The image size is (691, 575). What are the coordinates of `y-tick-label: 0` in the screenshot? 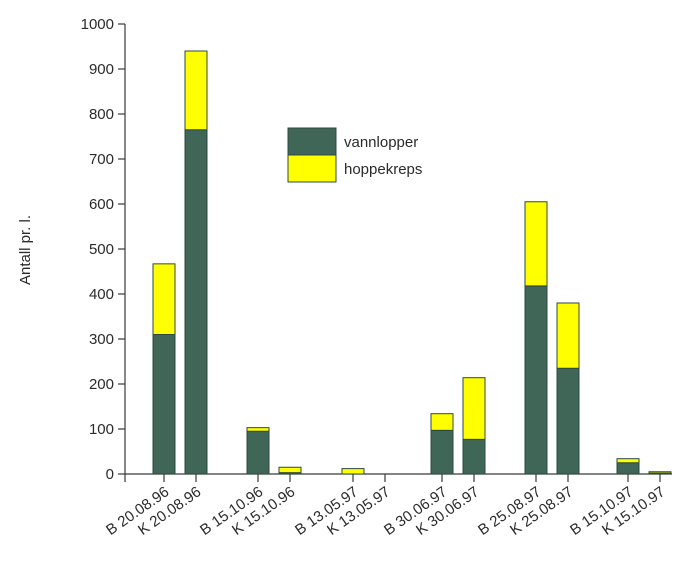 It's located at (110, 474).